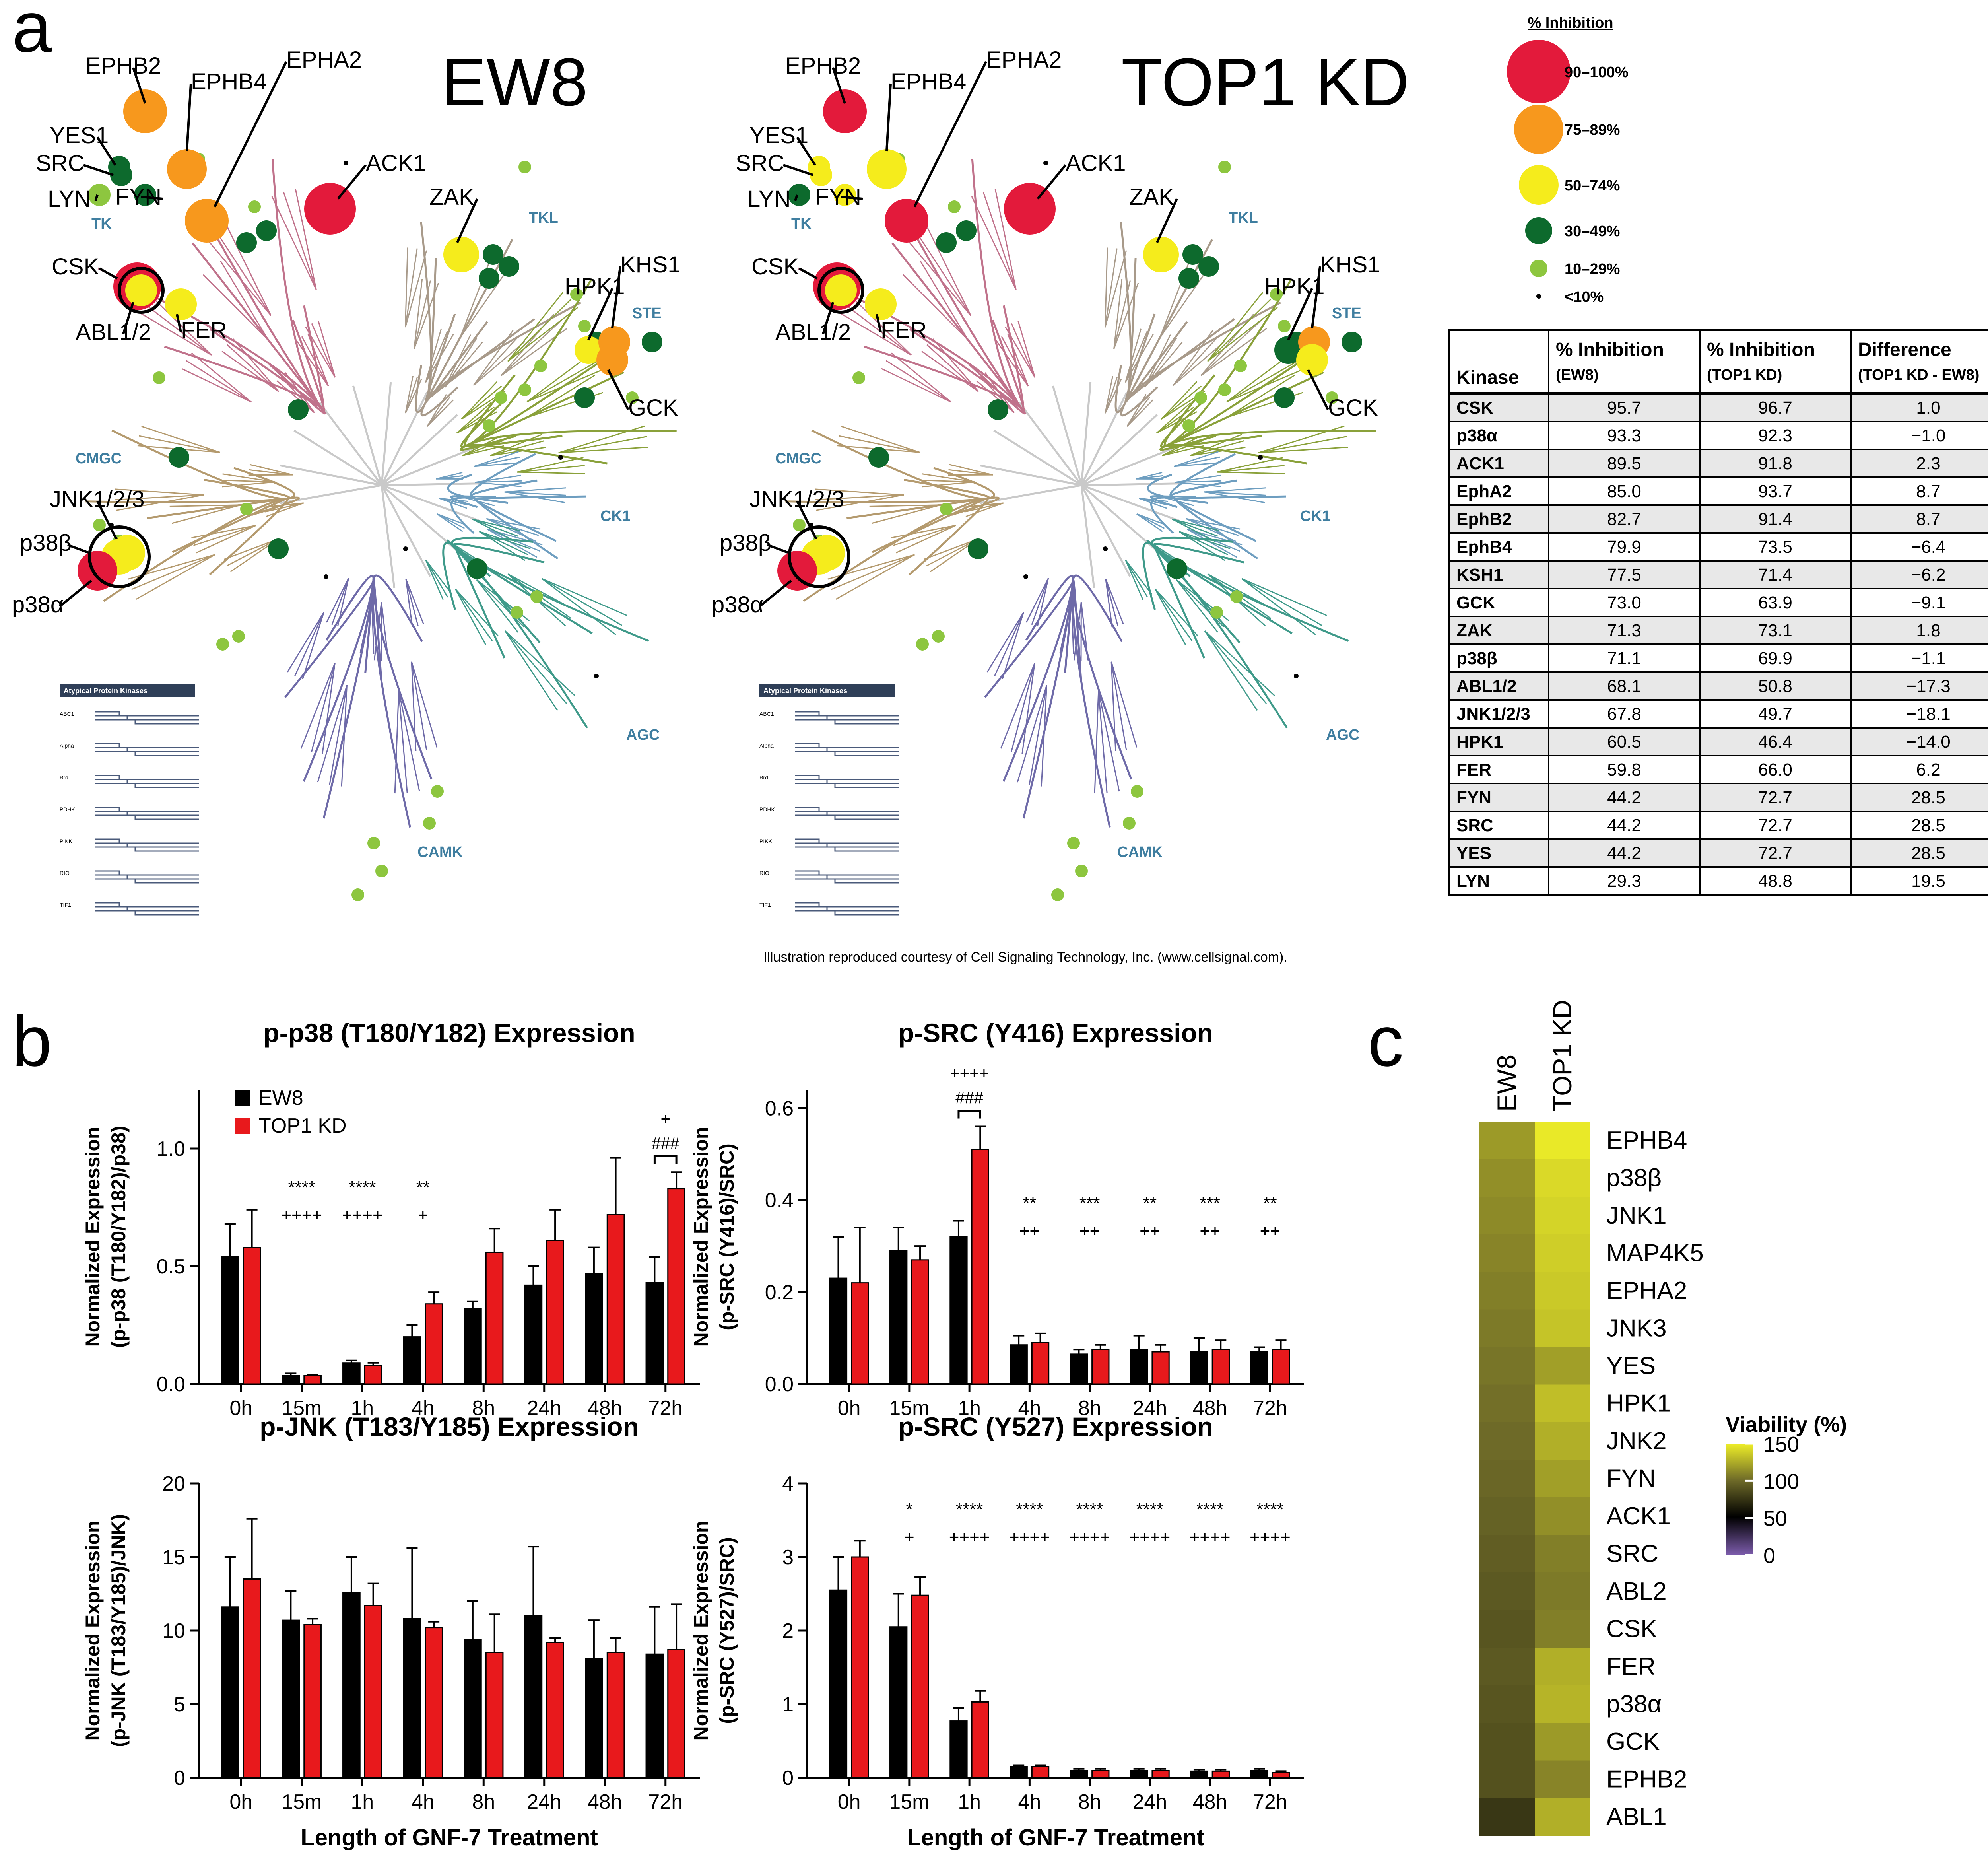 The height and width of the screenshot is (1866, 1988). Describe the element at coordinates (1718, 613) in the screenshot. I see `table-border` at that location.